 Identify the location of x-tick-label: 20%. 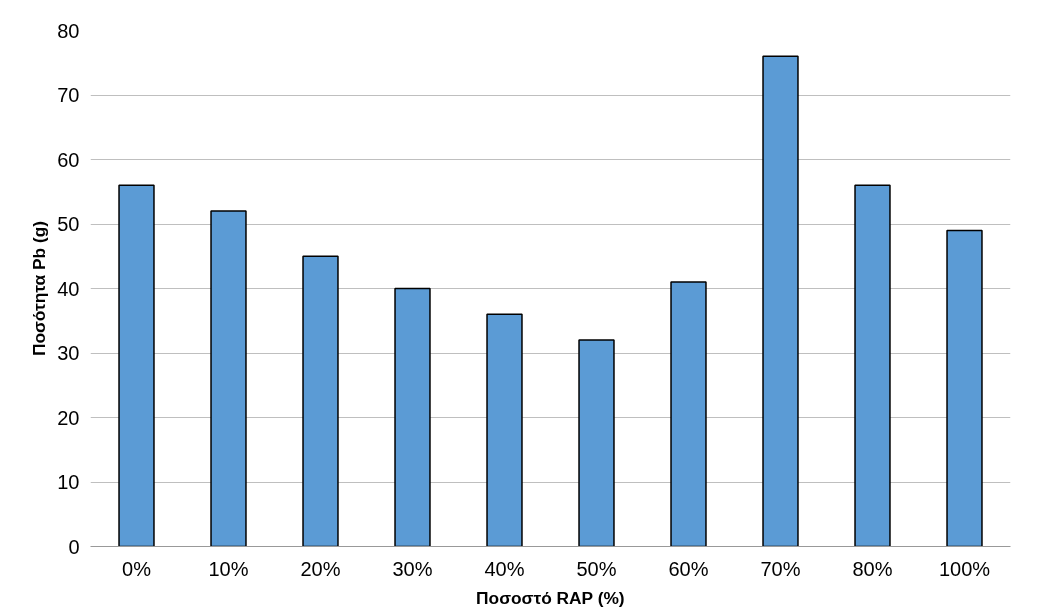
(320, 568).